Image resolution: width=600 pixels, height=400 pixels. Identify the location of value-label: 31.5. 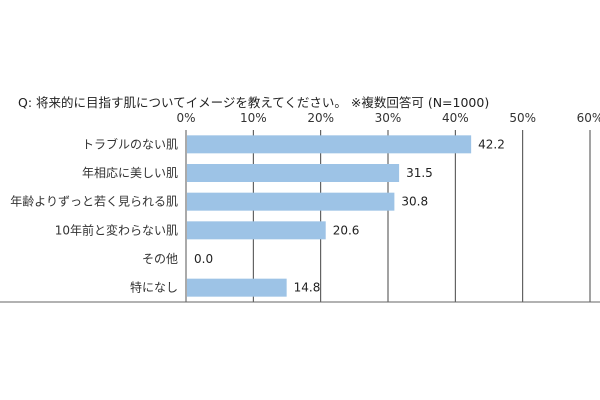
(419, 173).